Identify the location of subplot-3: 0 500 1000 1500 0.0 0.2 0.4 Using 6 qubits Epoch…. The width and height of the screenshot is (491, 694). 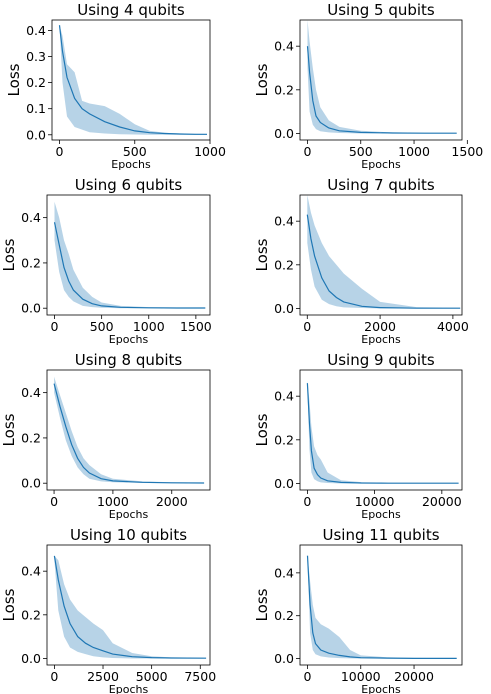
(106, 261).